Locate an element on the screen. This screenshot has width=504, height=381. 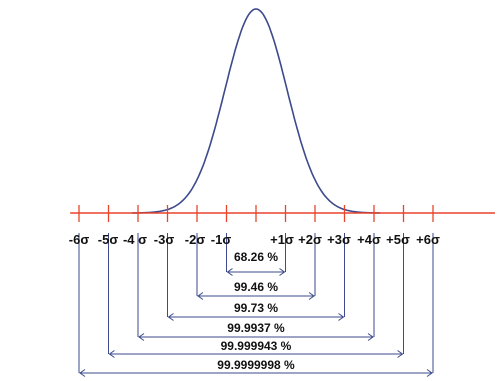
tick-label: +1σ is located at coordinates (282, 239).